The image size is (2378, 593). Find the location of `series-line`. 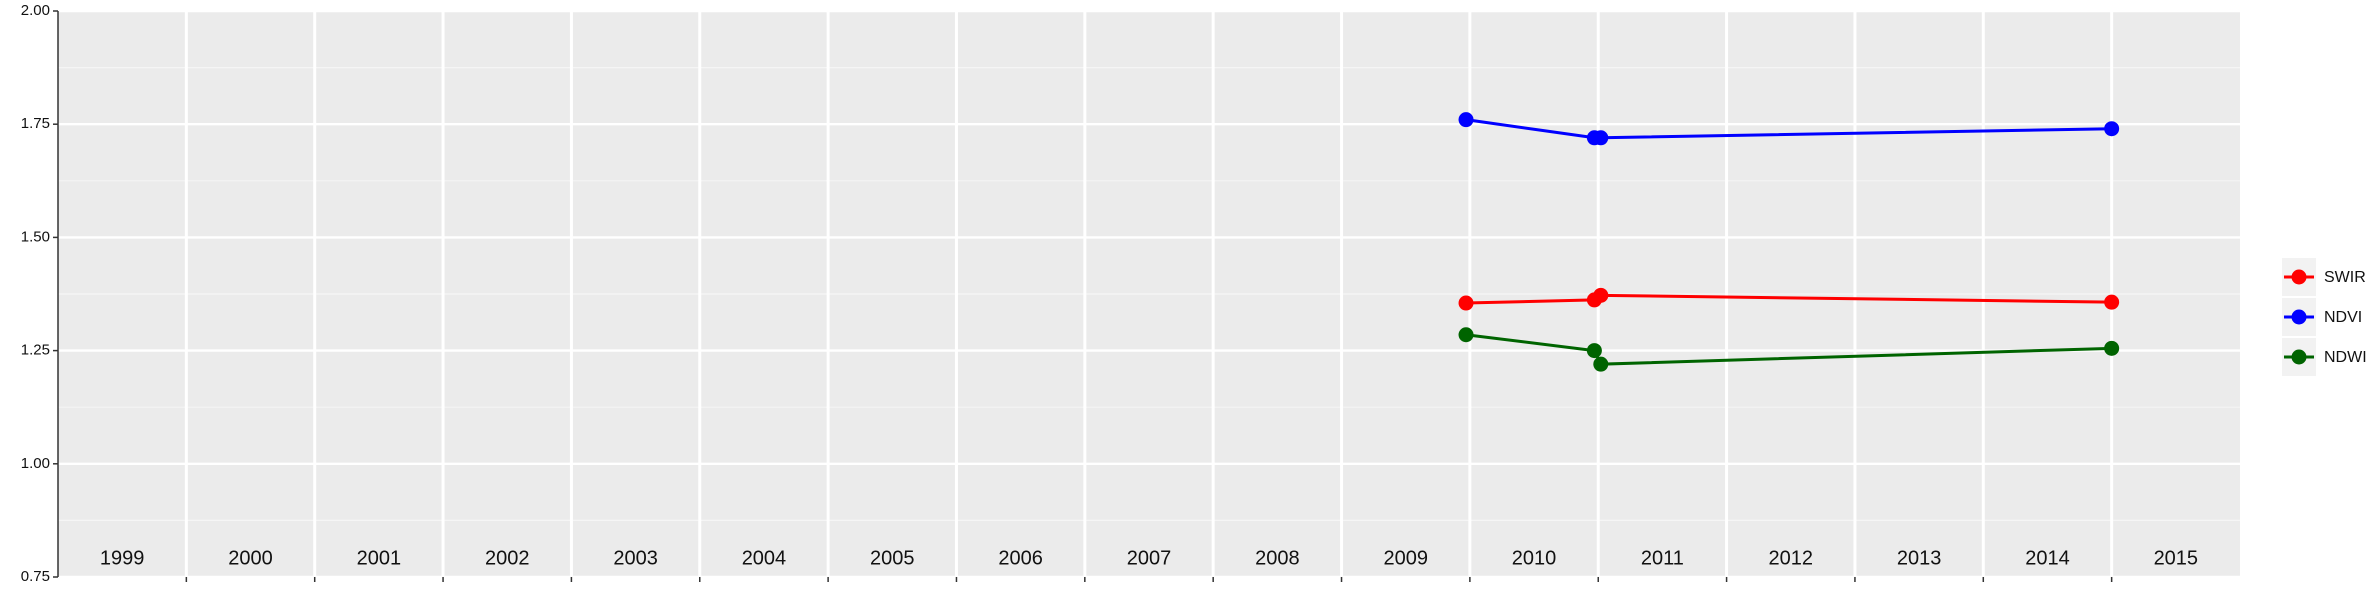

series-line is located at coordinates (1788, 349).